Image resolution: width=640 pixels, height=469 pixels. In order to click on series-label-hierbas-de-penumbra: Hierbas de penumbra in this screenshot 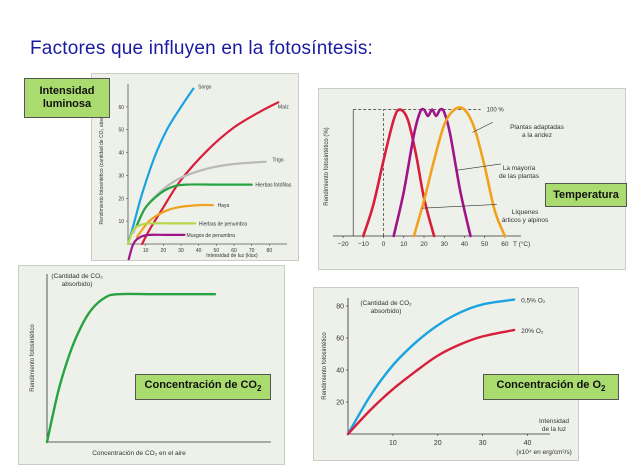, I will do `click(223, 224)`.